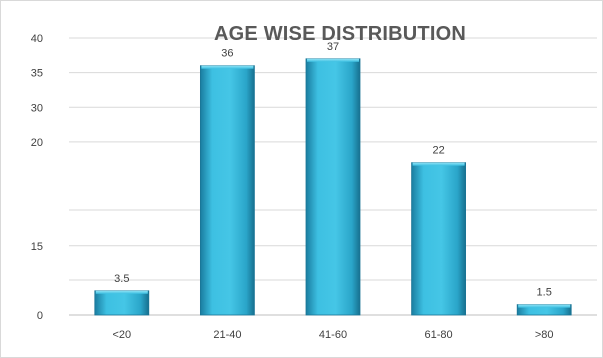 The width and height of the screenshot is (603, 358). Describe the element at coordinates (227, 54) in the screenshot. I see `data-label: 36` at that location.